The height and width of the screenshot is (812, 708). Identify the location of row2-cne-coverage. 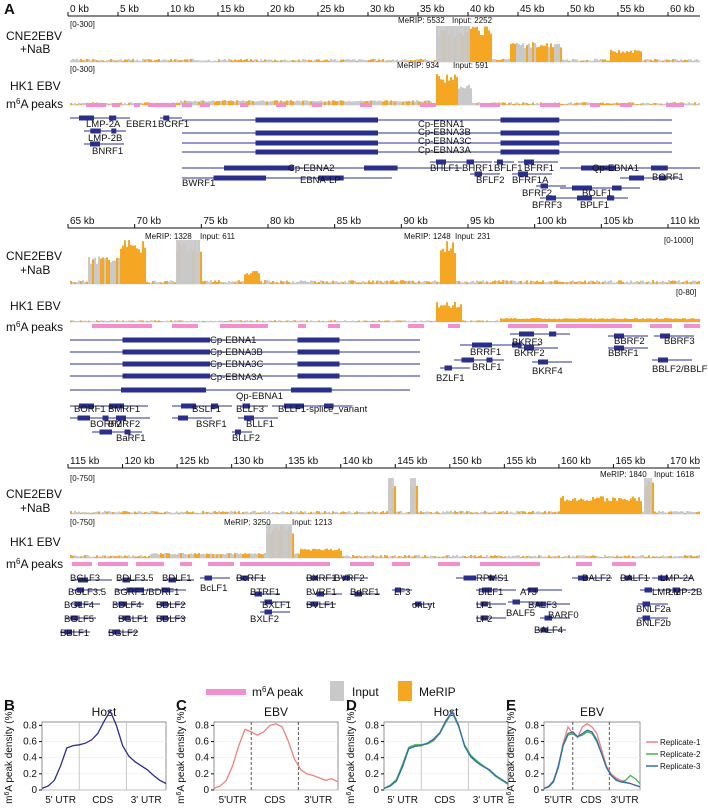
(385, 262).